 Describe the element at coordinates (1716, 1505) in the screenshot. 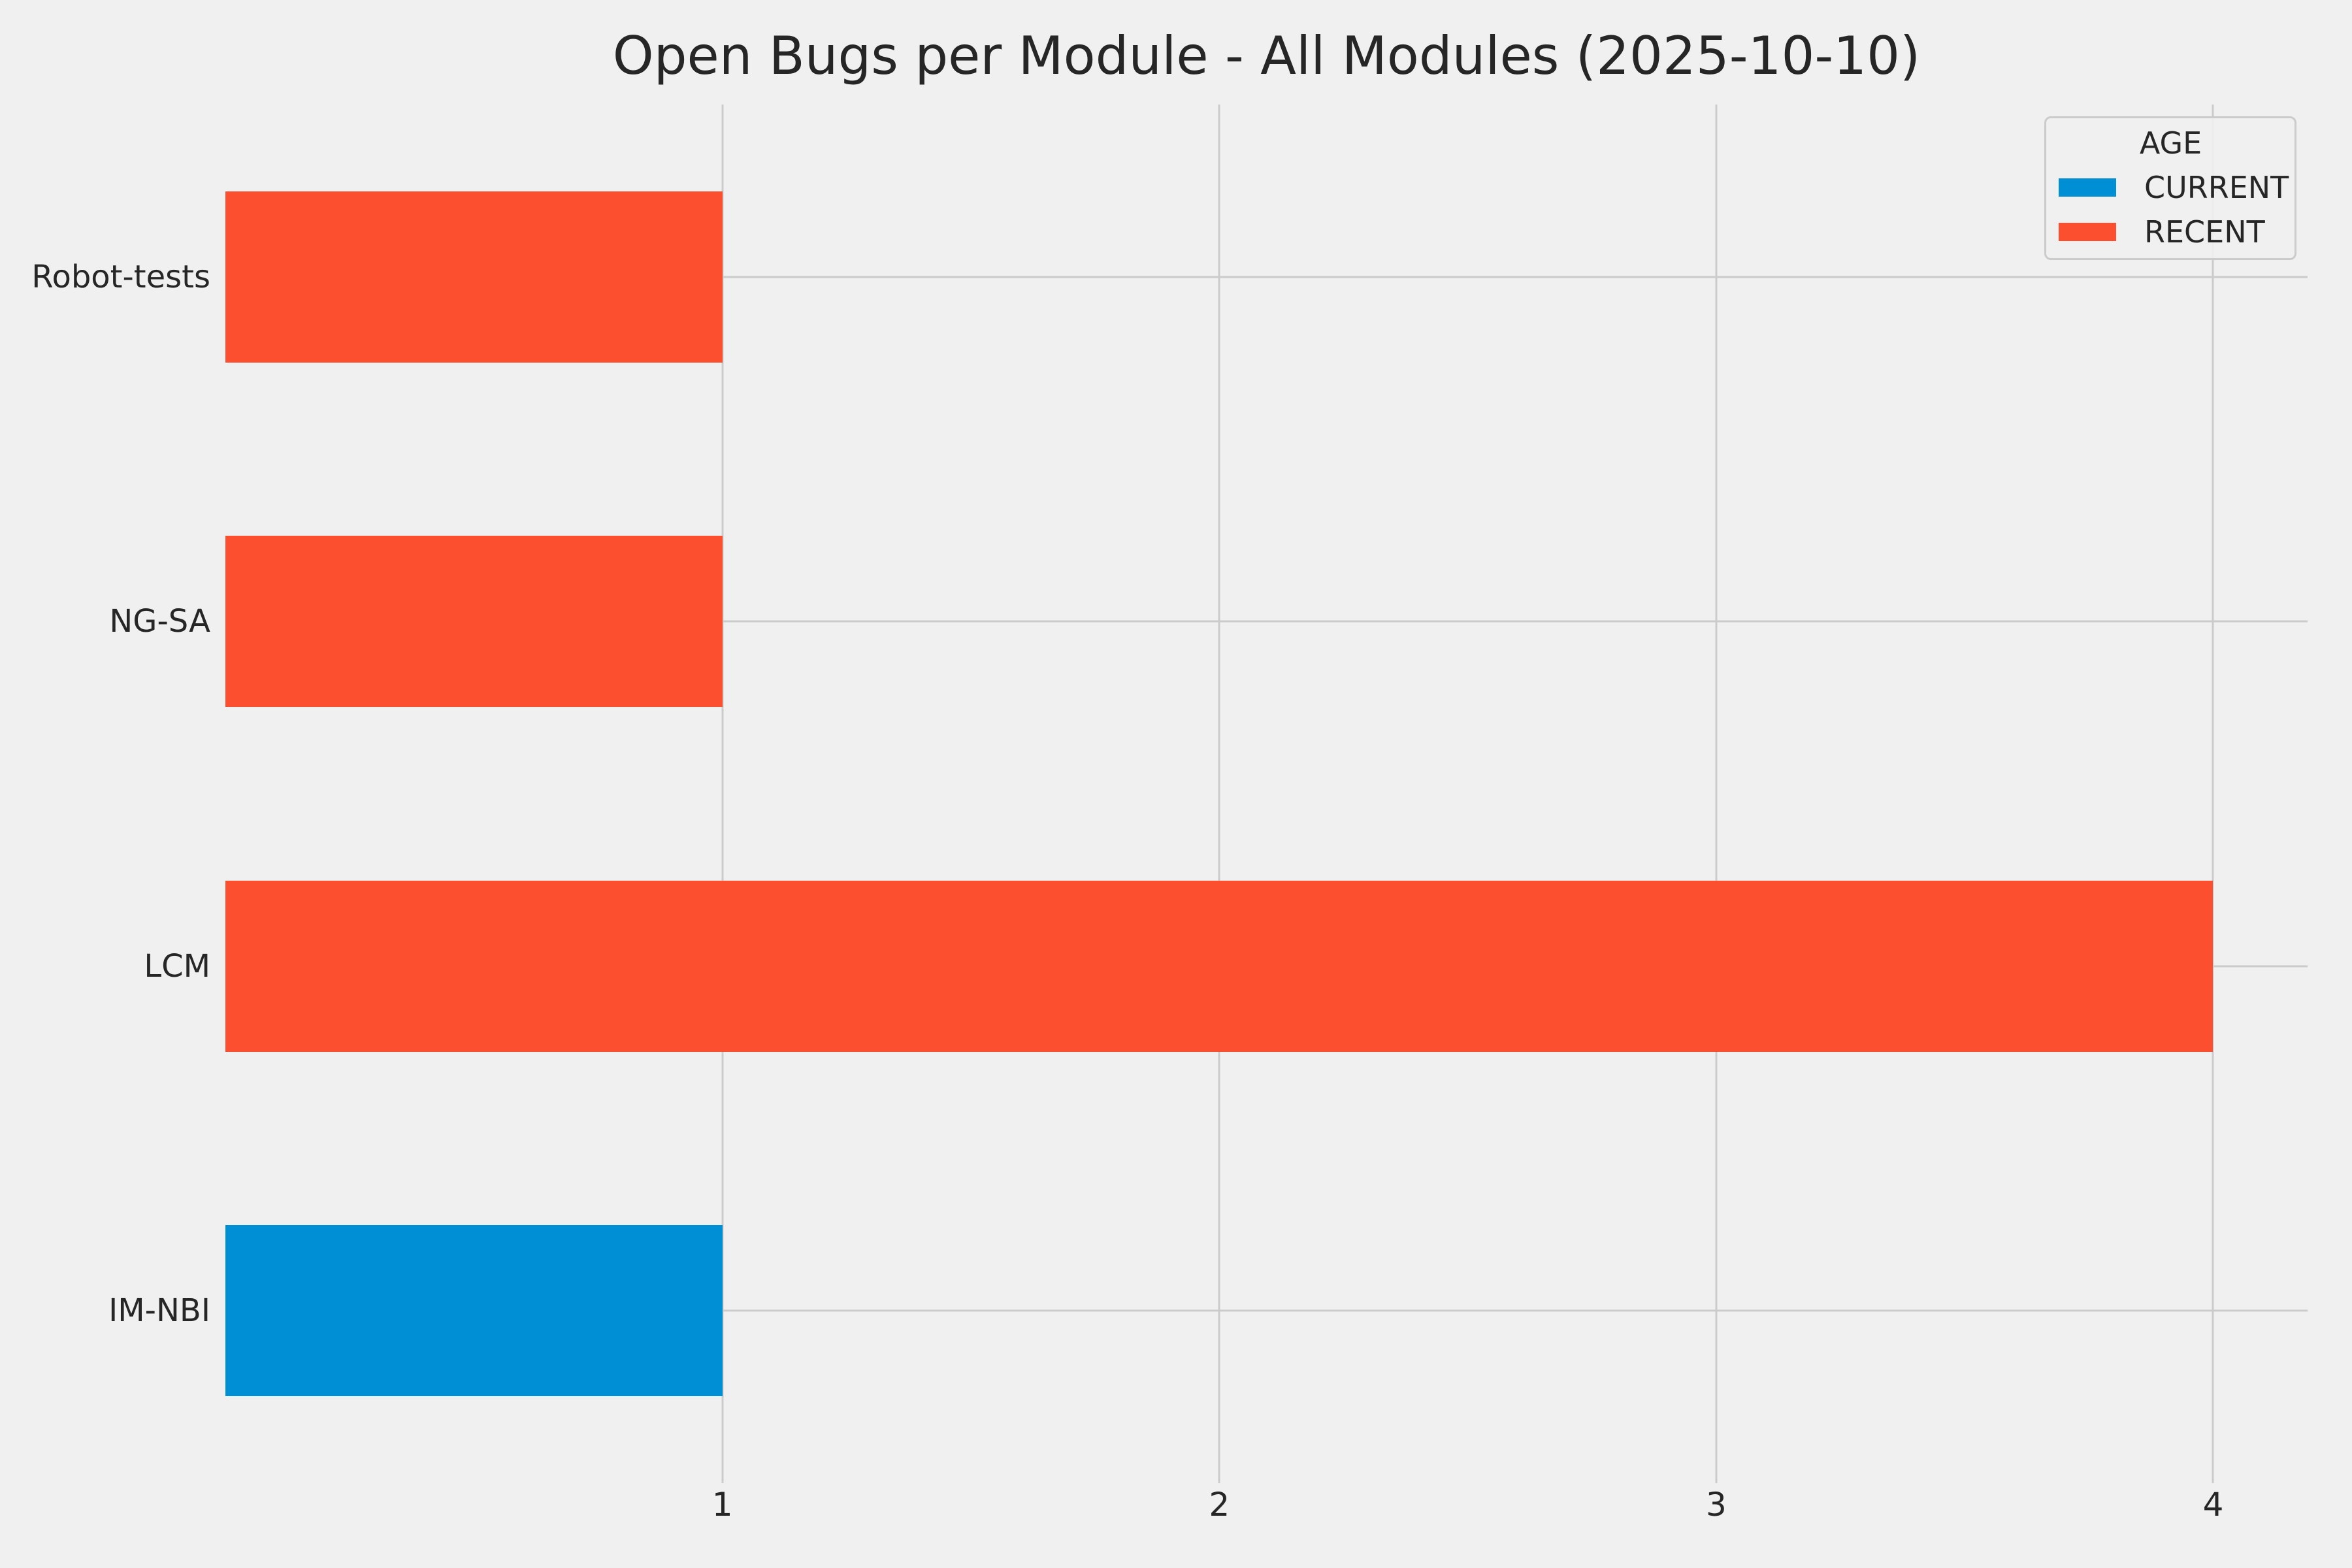

I see `x-tick-label-3: 3` at that location.